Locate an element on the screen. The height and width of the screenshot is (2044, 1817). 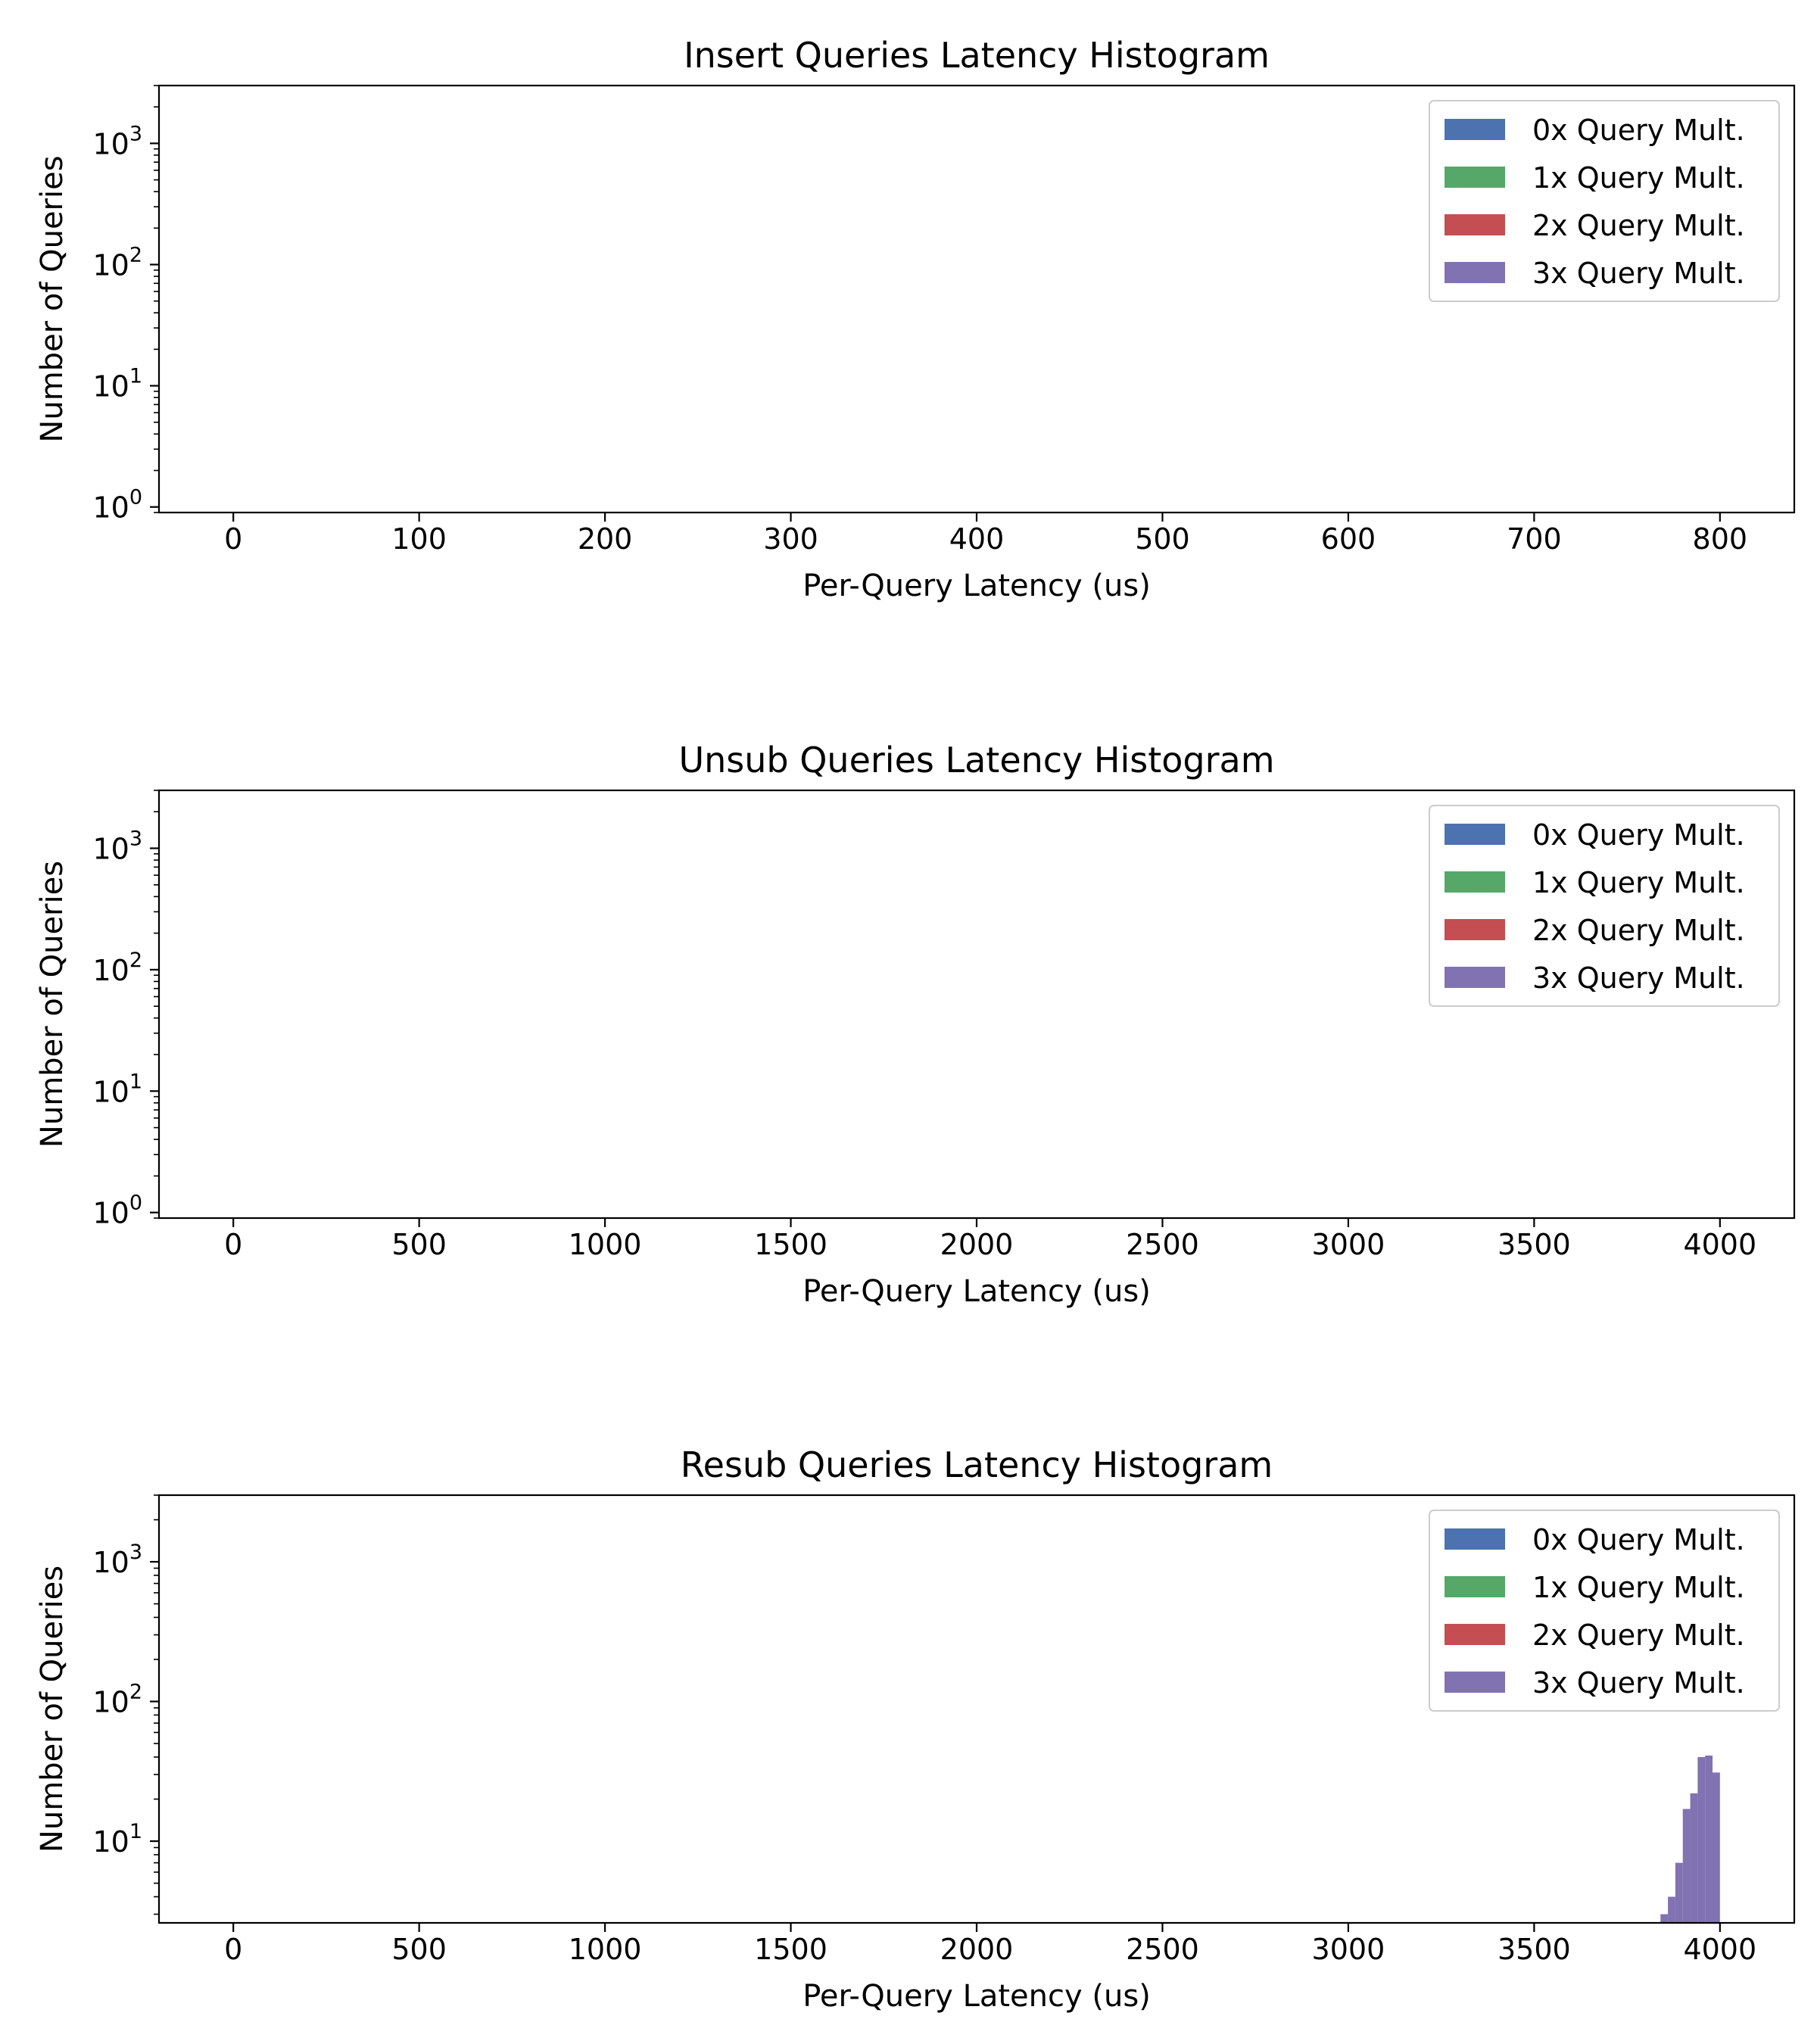
x-tick-label: 400 is located at coordinates (977, 539).